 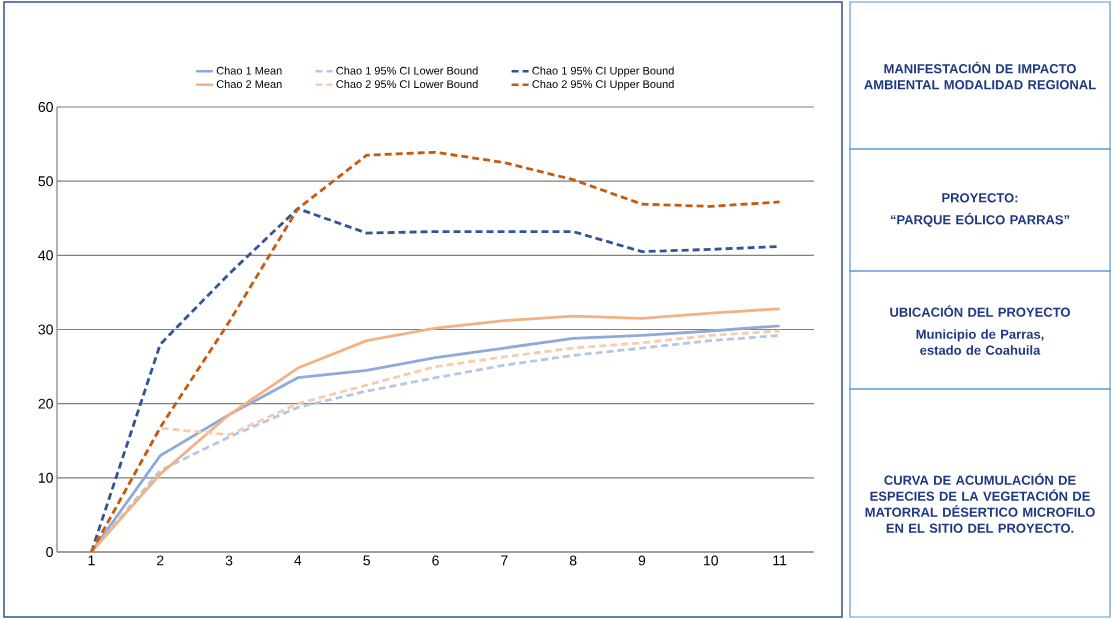 What do you see at coordinates (160, 560) in the screenshot?
I see `x-tick-label: 2` at bounding box center [160, 560].